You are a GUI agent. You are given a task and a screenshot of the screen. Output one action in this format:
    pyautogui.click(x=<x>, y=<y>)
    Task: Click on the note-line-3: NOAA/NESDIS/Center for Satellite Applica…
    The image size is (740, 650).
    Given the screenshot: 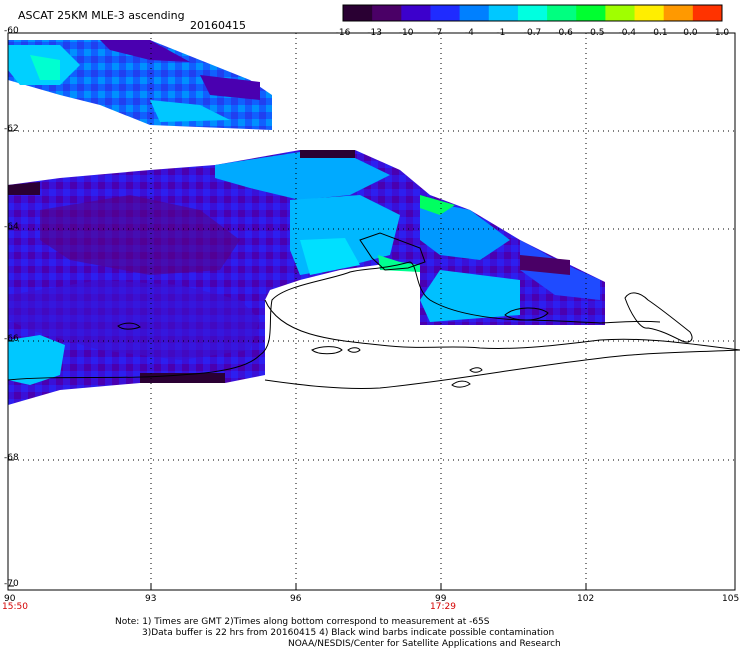 What is the action you would take?
    pyautogui.click(x=424, y=644)
    